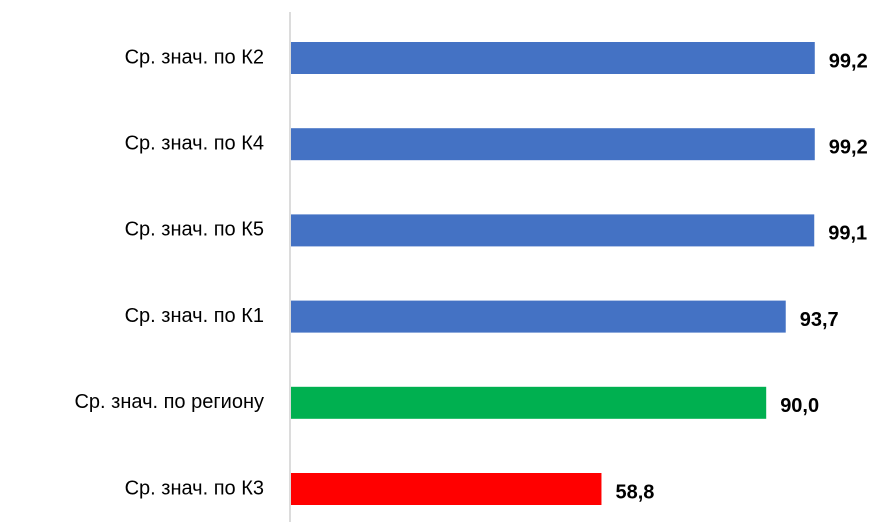 Image resolution: width=884 pixels, height=524 pixels. What do you see at coordinates (194, 57) in the screenshot?
I see `category-label: Ср. знач. по К2` at bounding box center [194, 57].